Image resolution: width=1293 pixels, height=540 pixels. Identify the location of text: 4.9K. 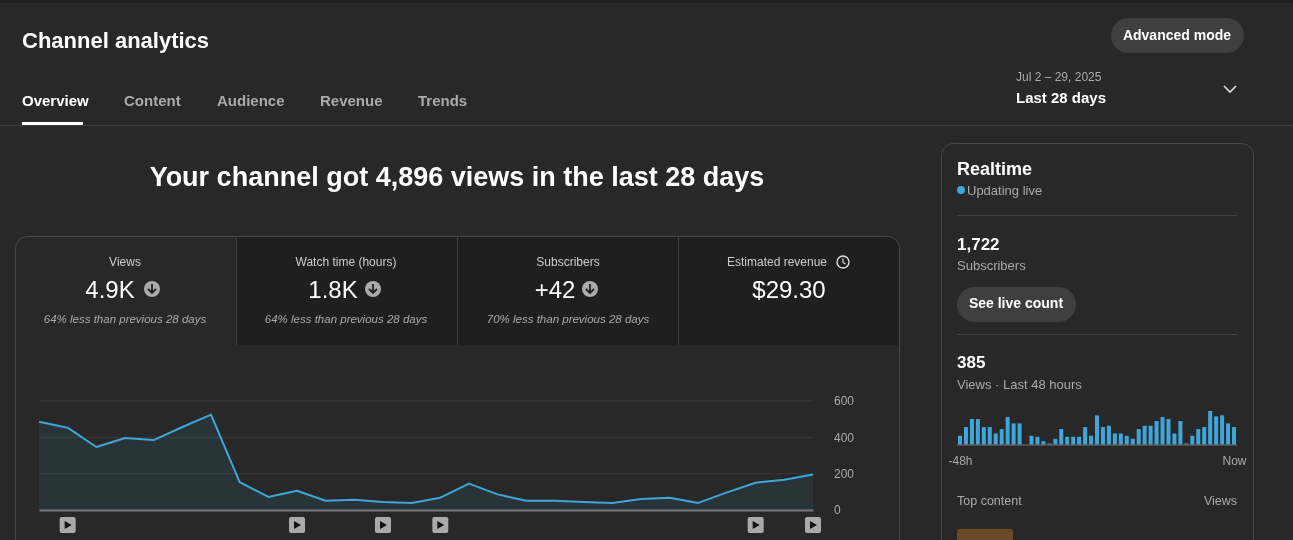
(110, 289).